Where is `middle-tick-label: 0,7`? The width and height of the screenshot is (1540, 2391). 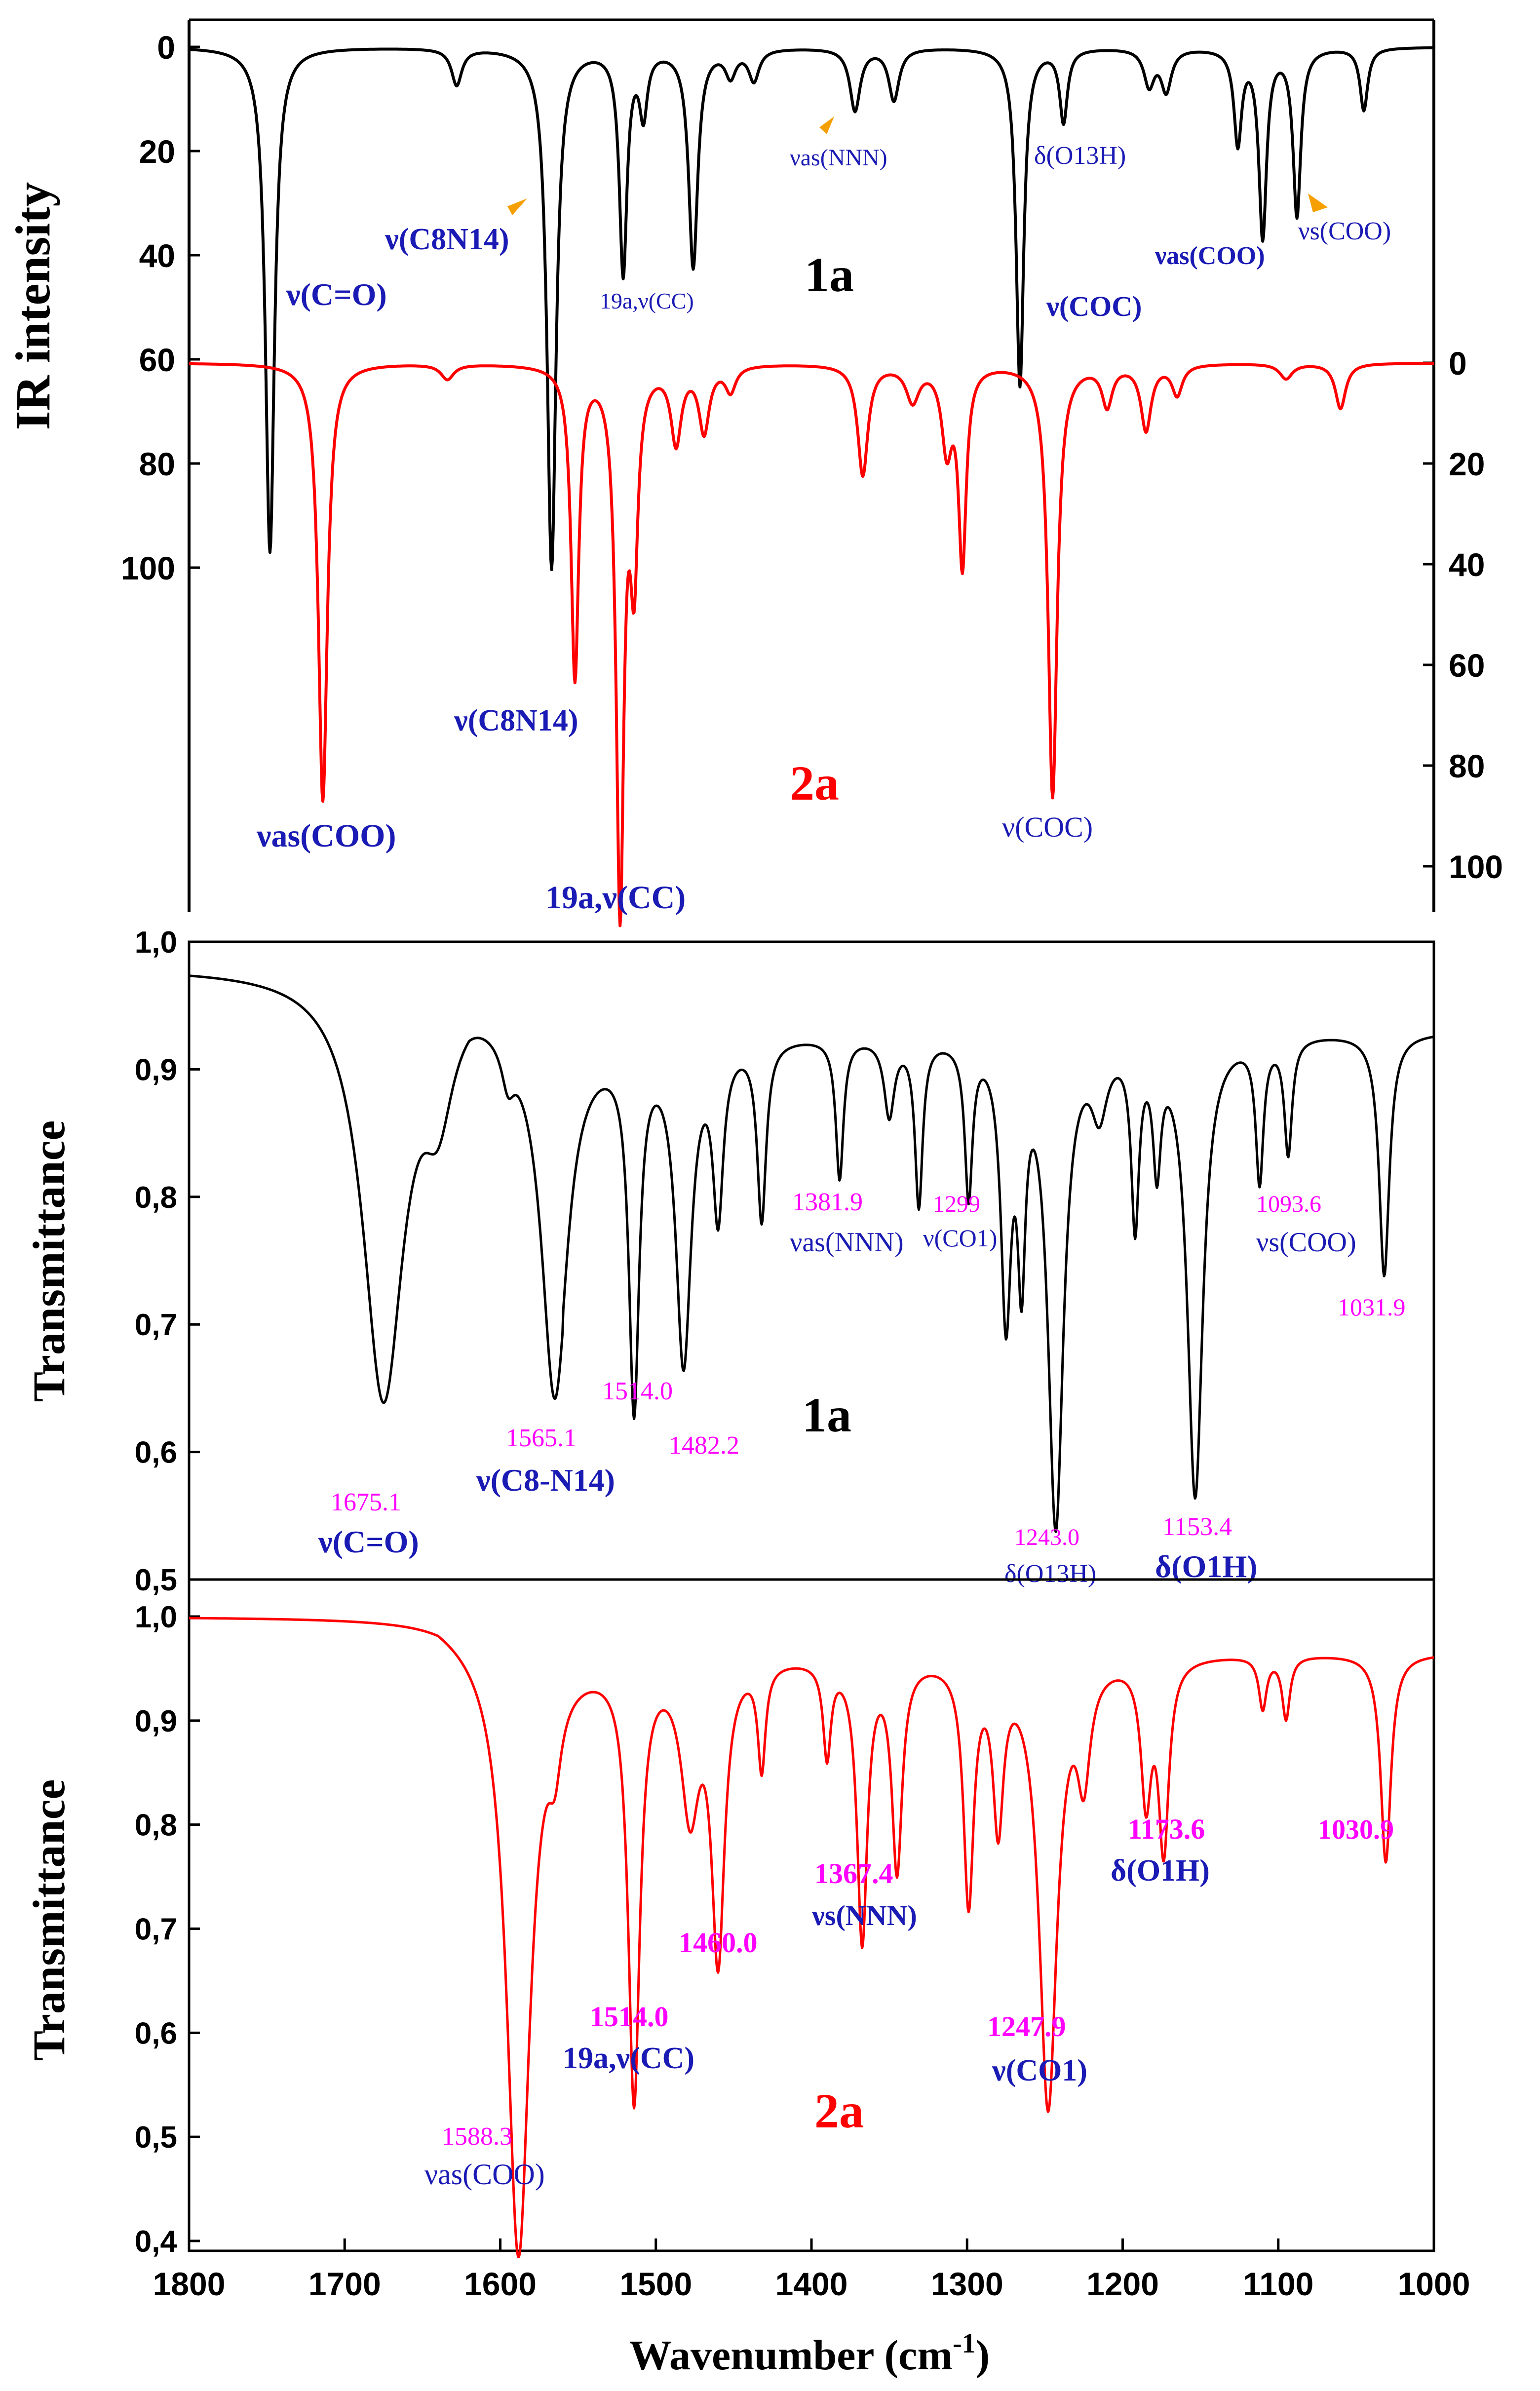
middle-tick-label: 0,7 is located at coordinates (156, 1325).